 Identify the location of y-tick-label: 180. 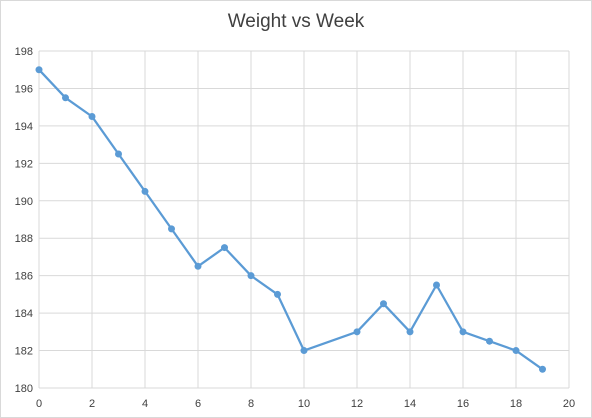
(24, 389).